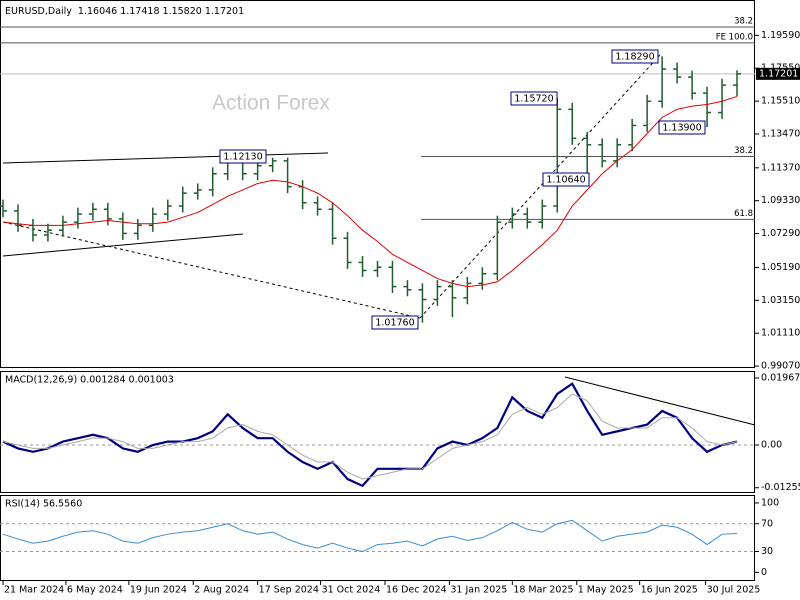 The image size is (800, 600). What do you see at coordinates (780, 35) in the screenshot?
I see `y-tick-label: 1.19590` at bounding box center [780, 35].